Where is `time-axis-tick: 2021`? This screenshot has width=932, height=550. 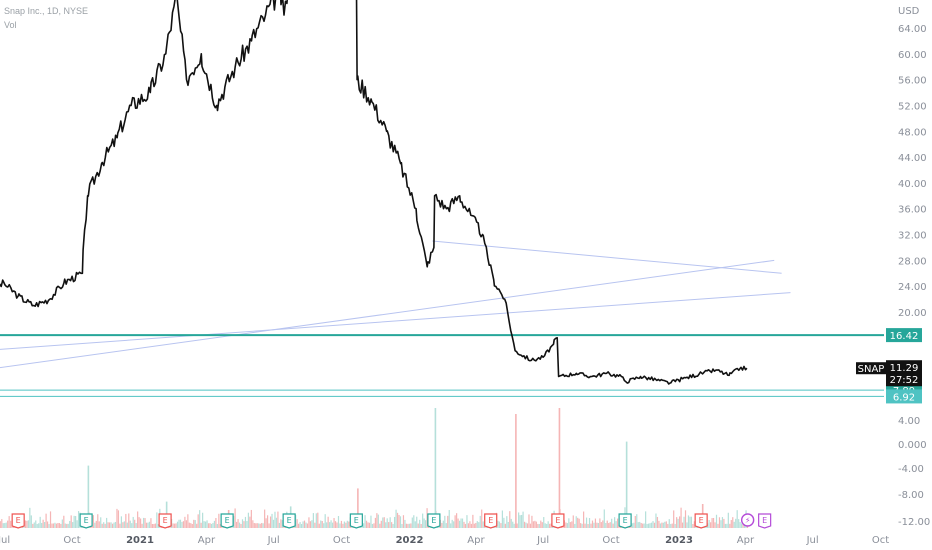 time-axis-tick: 2021 is located at coordinates (140, 540).